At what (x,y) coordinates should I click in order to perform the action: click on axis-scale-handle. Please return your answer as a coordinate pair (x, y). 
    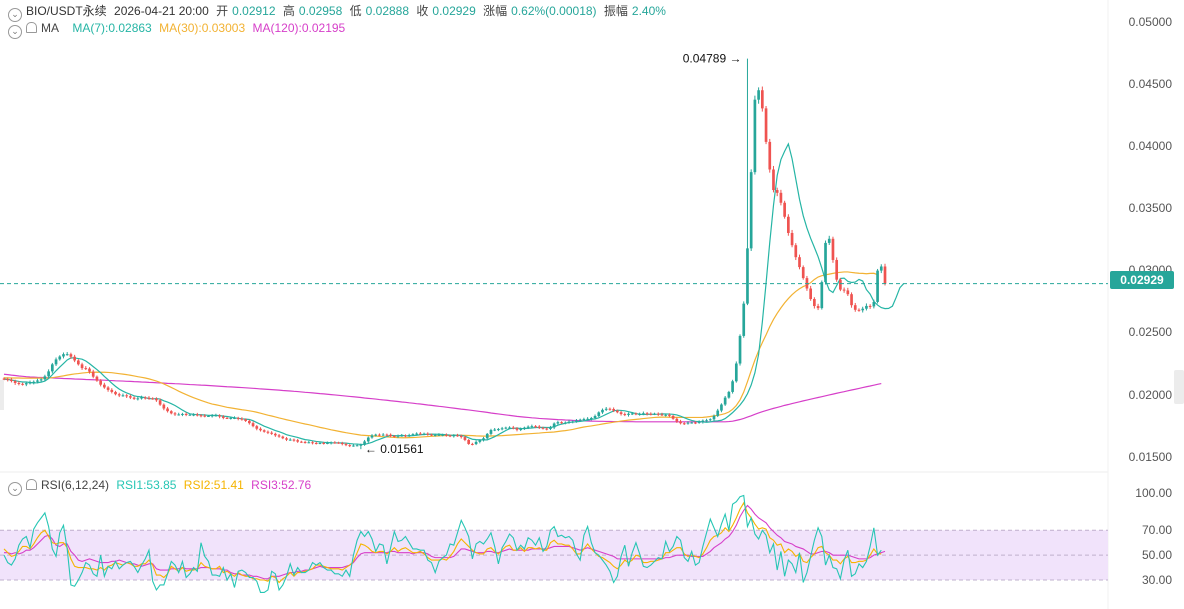
    Looking at the image, I should click on (1179, 387).